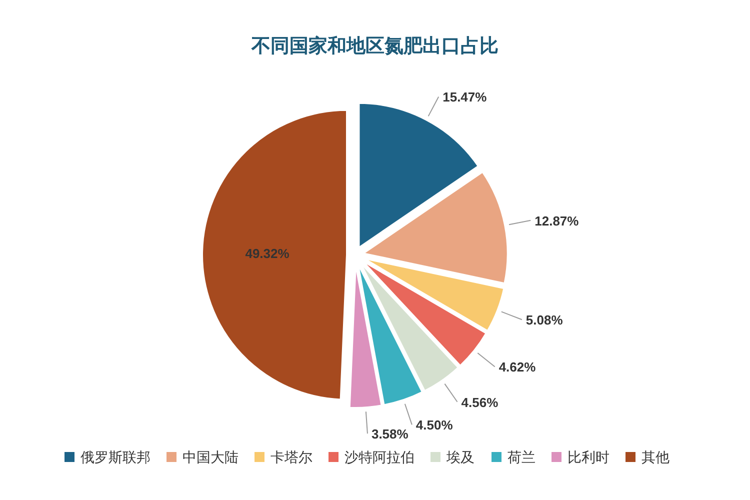 The image size is (750, 500). What do you see at coordinates (435, 425) in the screenshot?
I see `data-label: 4.50%` at bounding box center [435, 425].